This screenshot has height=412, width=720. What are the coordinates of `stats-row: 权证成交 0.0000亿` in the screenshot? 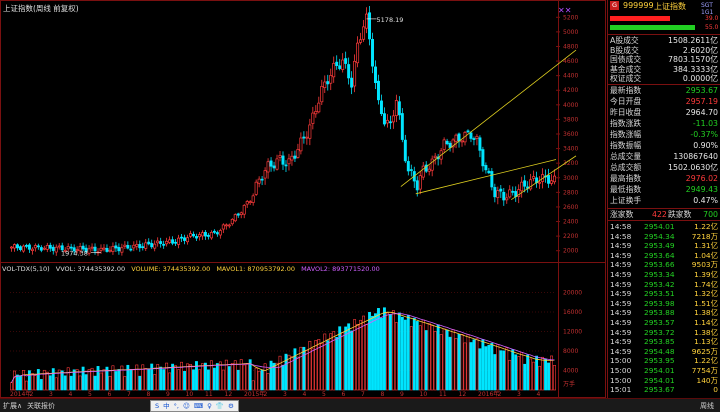 It's located at (664, 79).